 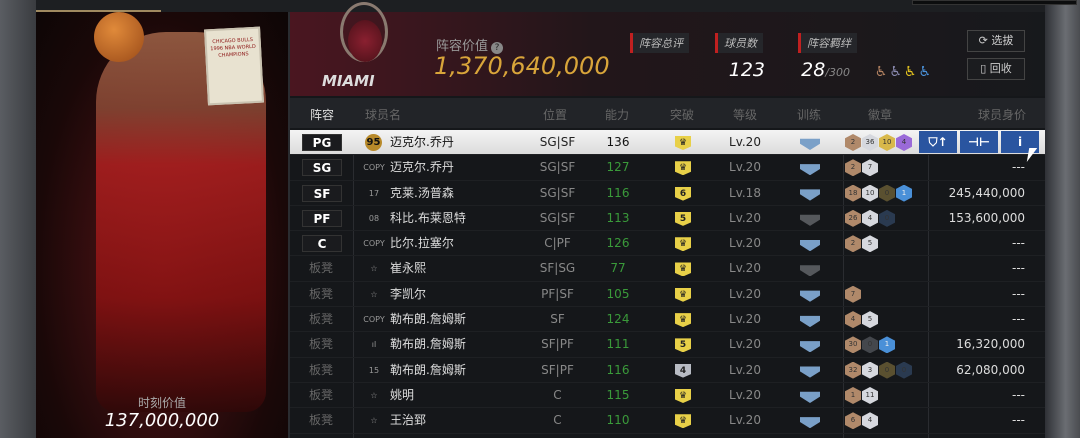 I want to click on player-position: PF|SF, so click(x=557, y=293).